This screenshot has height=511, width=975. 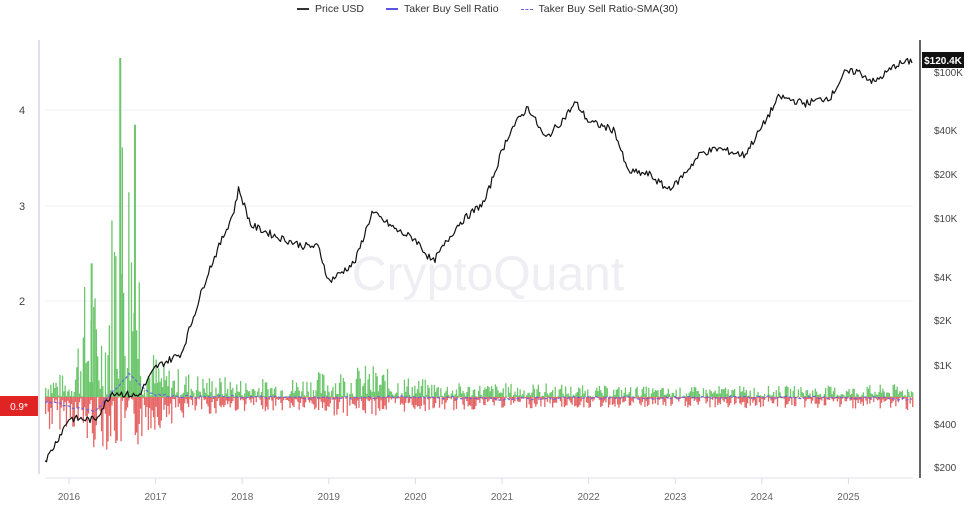 I want to click on svg-text: 2019, so click(x=329, y=497).